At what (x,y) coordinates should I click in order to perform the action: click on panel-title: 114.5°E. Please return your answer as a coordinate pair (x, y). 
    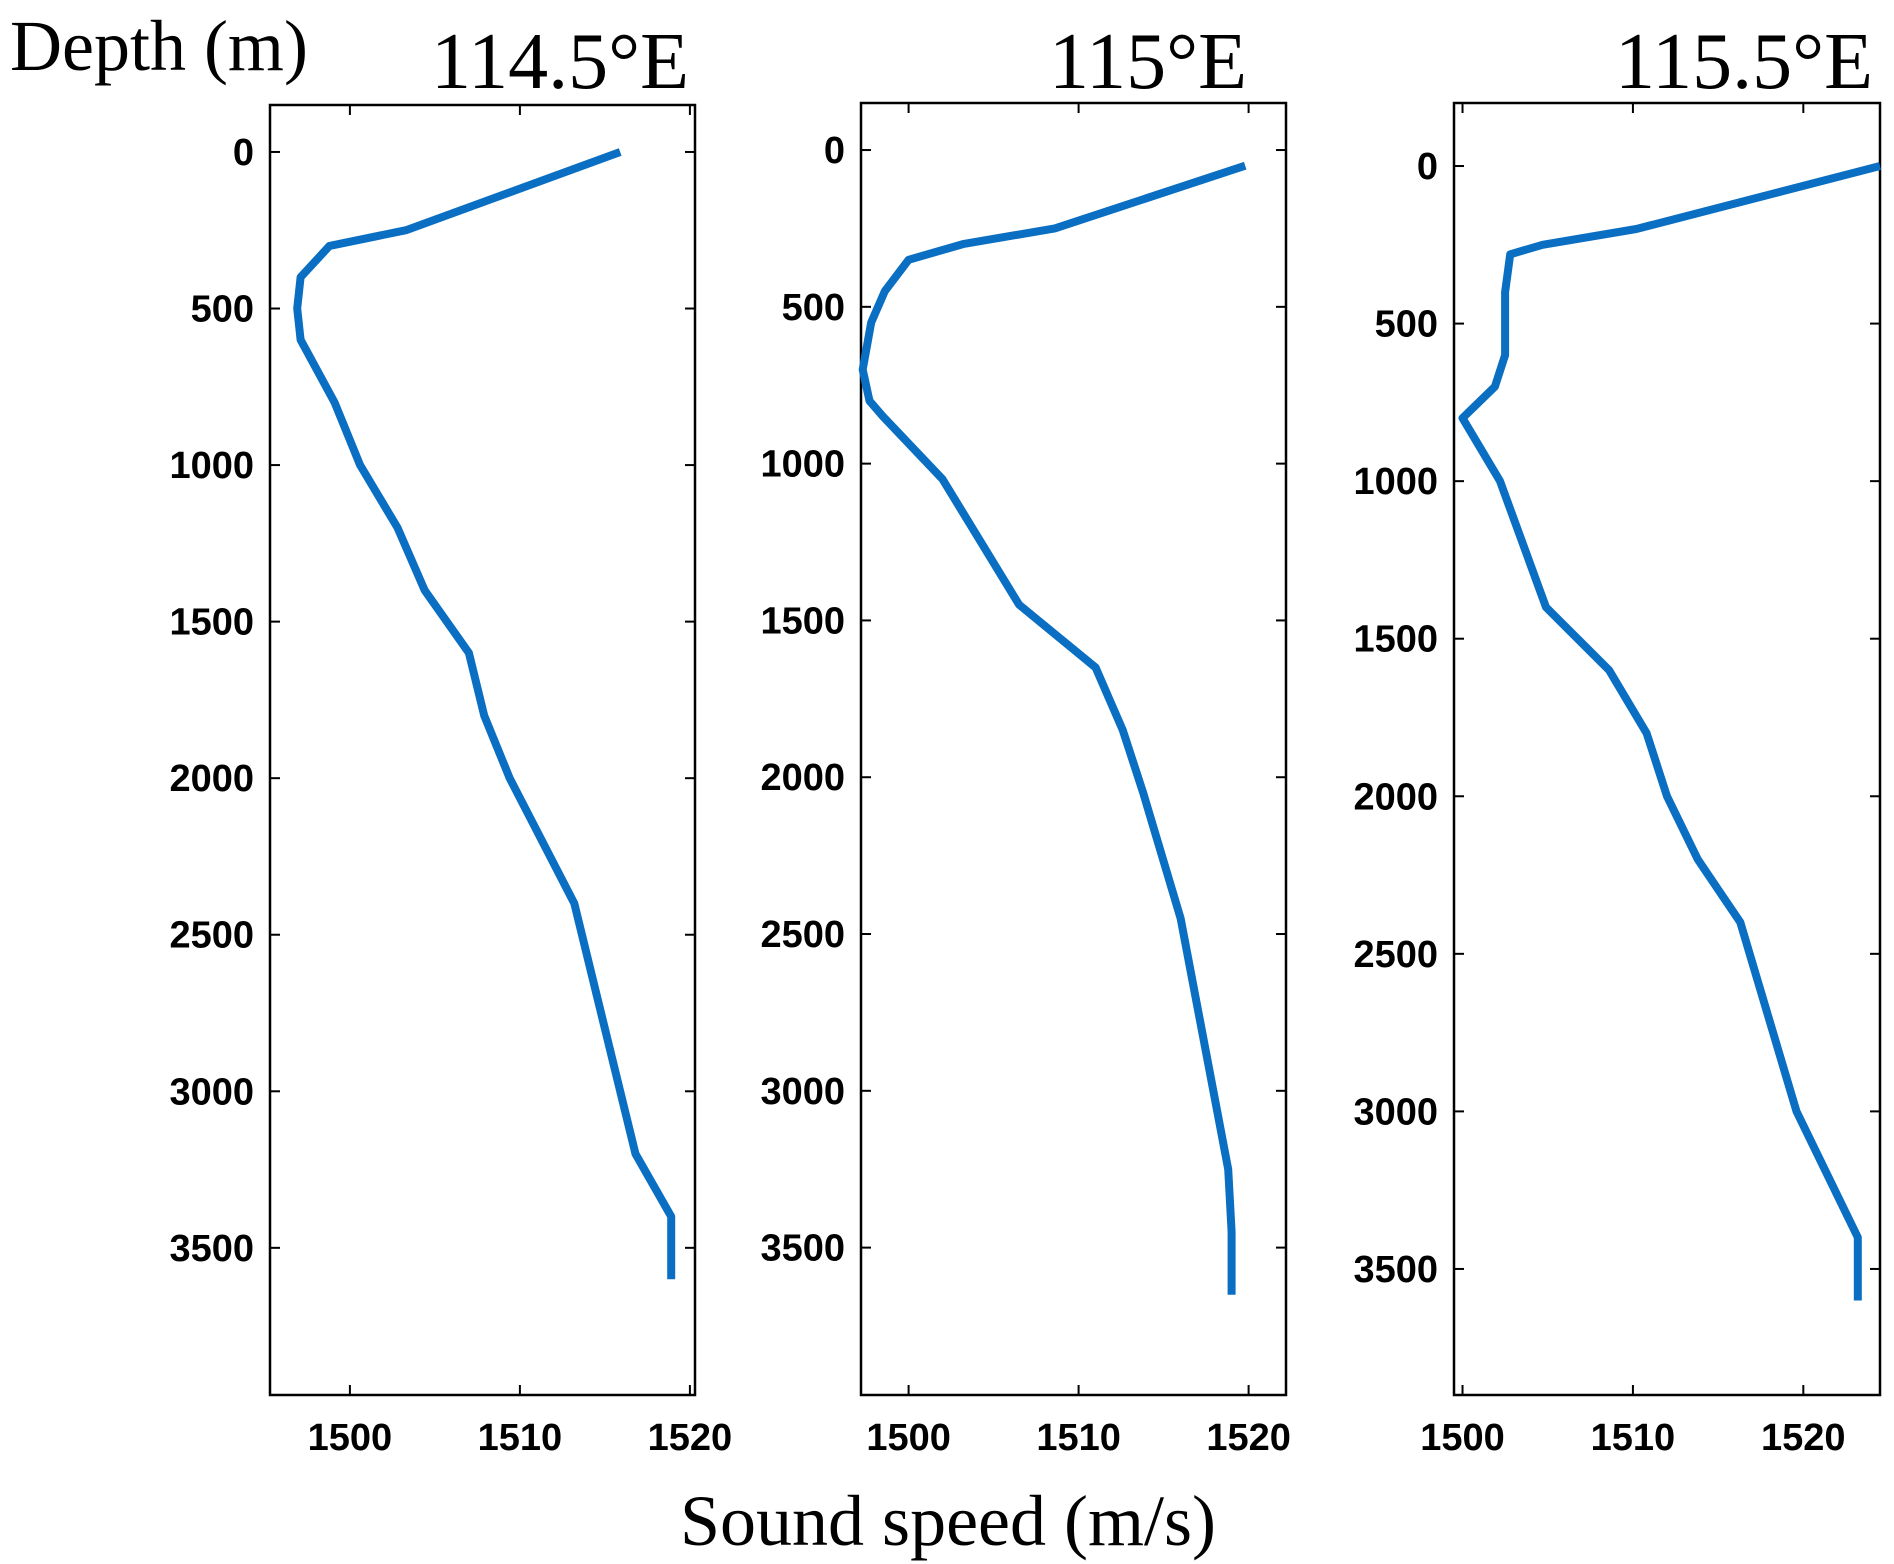
    Looking at the image, I should click on (560, 62).